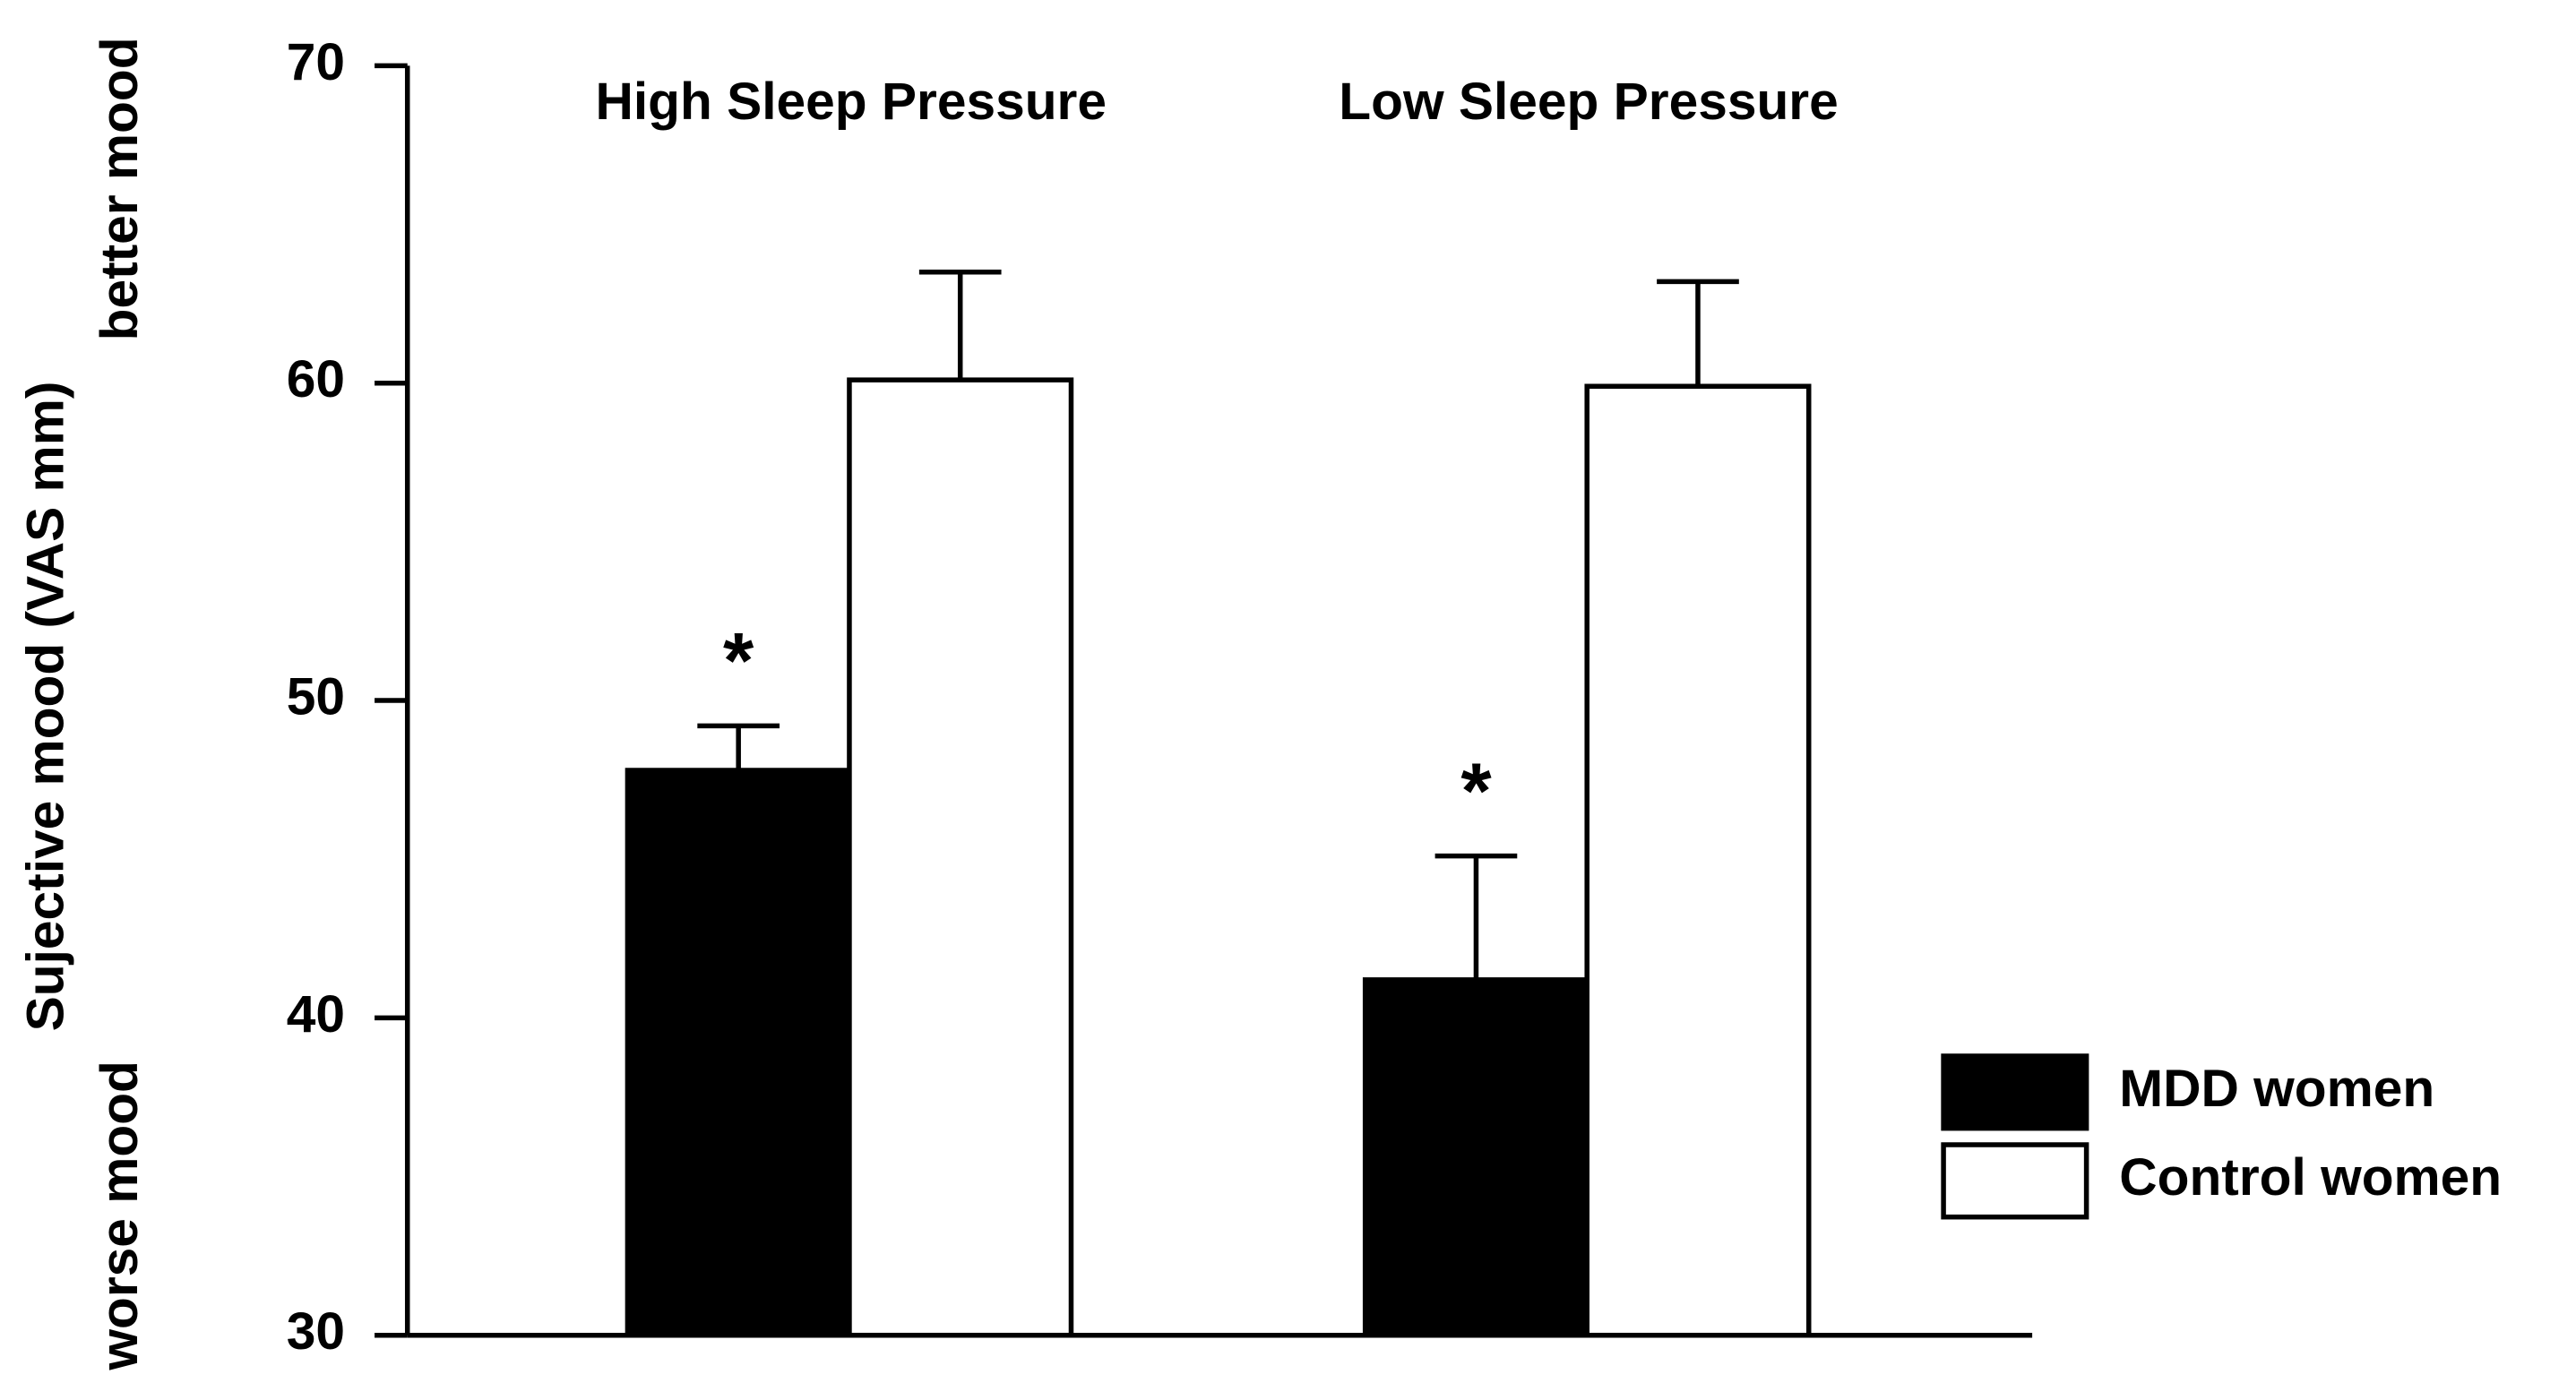  What do you see at coordinates (2276, 1089) in the screenshot?
I see `legend-label: MDD women` at bounding box center [2276, 1089].